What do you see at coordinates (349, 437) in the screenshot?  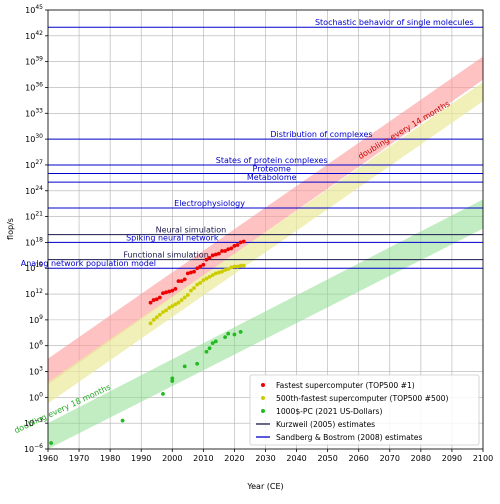 I see `legend-label: Sandberg & Bostrom (2008) estimates` at bounding box center [349, 437].